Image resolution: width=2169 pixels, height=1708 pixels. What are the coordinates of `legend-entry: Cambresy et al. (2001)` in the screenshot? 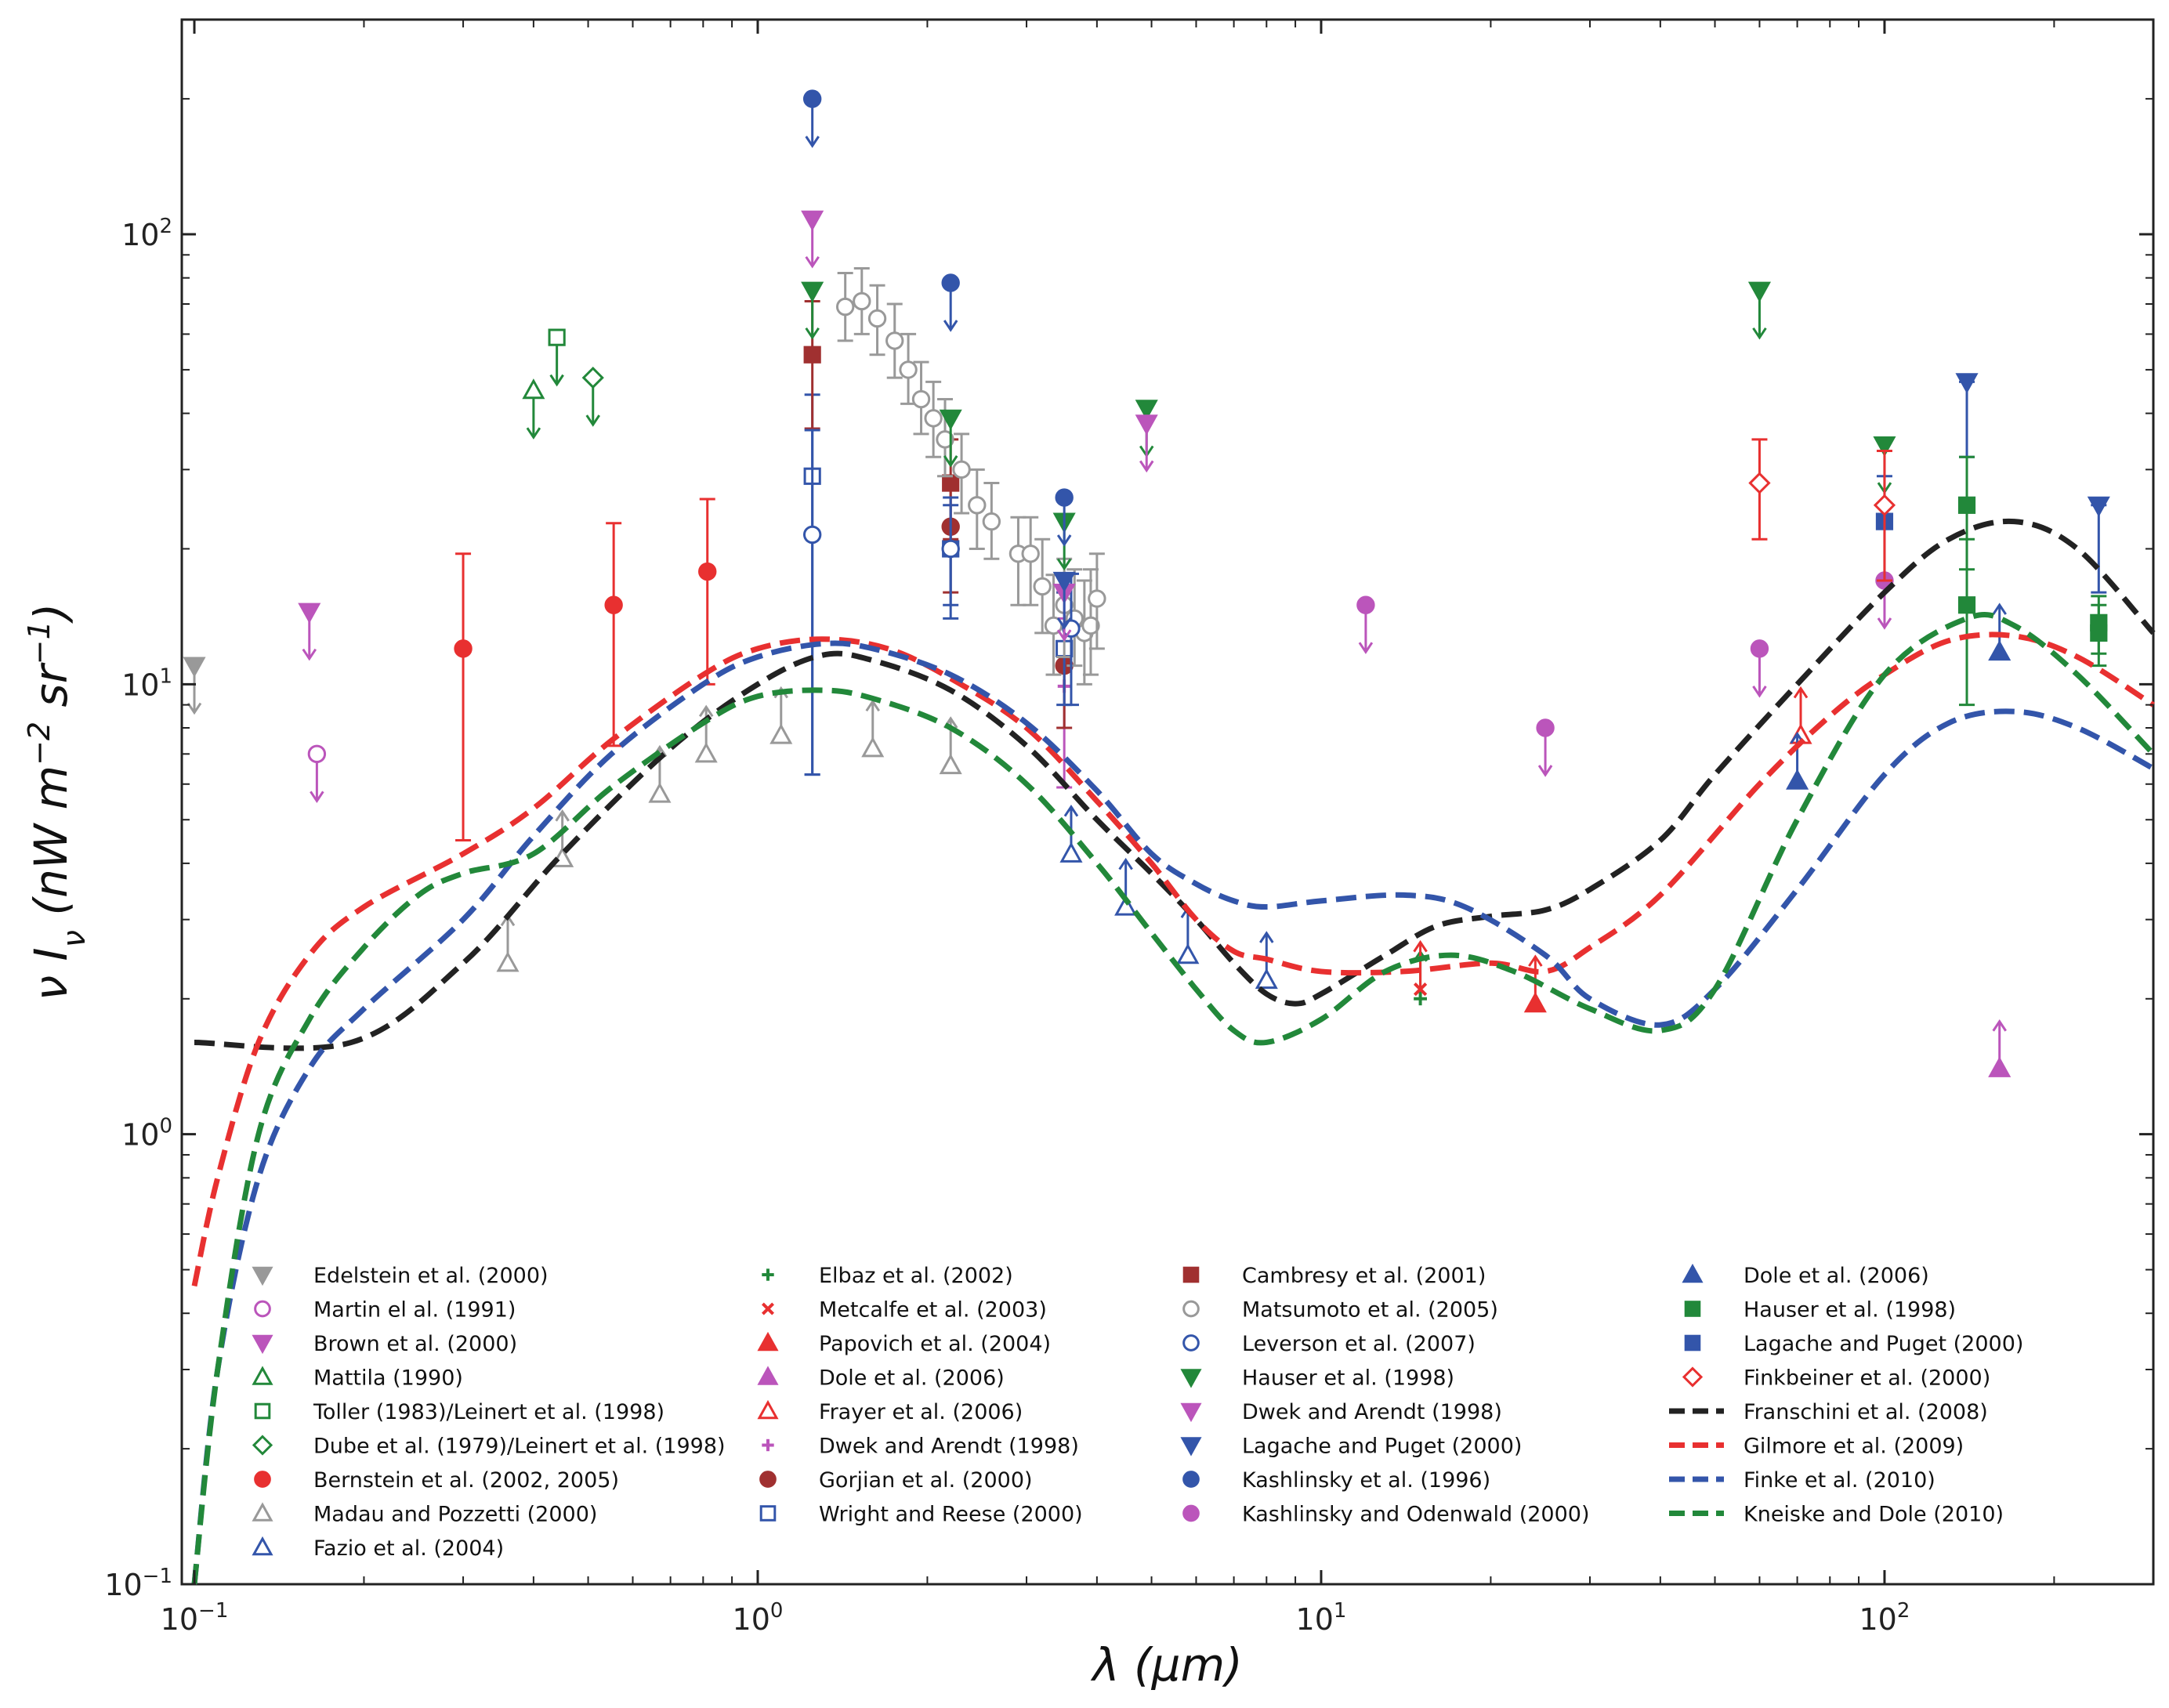 It's located at (1334, 1276).